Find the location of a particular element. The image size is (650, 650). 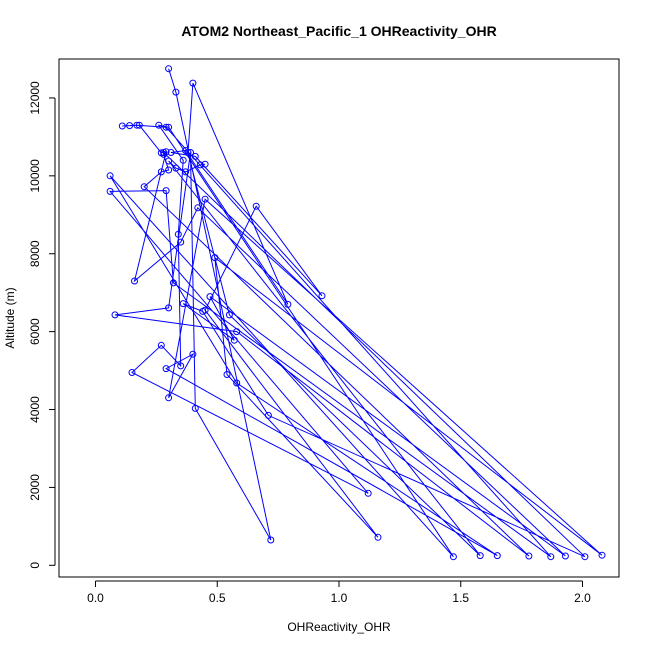

y-tick-label: 6000 is located at coordinates (35, 331).